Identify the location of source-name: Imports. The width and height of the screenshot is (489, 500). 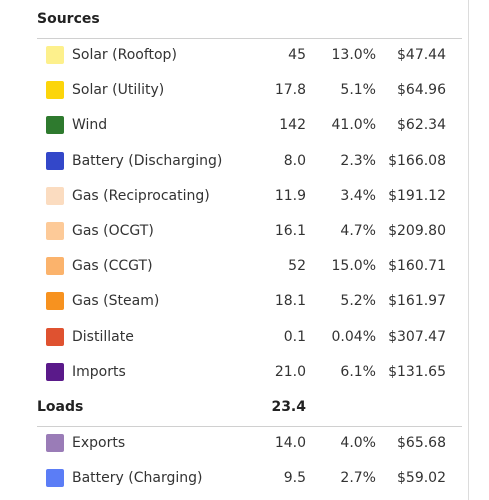
(99, 371).